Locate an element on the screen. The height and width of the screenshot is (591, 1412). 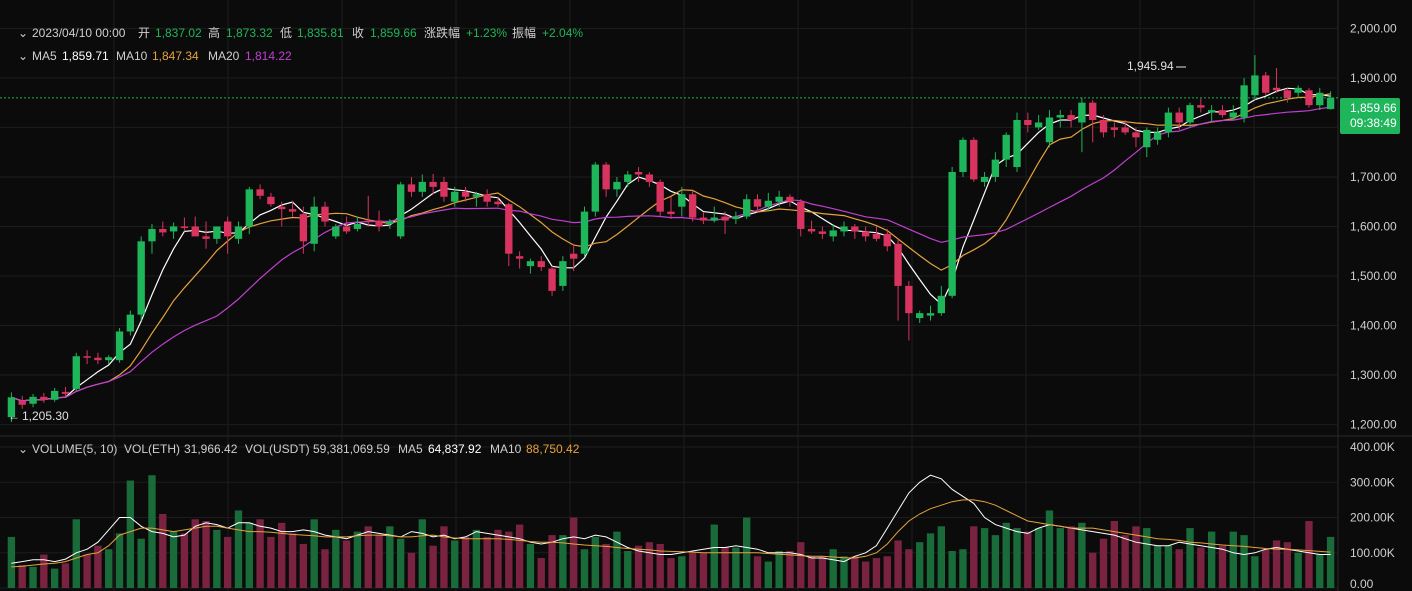
ma5-value: 1,859.71 is located at coordinates (85, 56).